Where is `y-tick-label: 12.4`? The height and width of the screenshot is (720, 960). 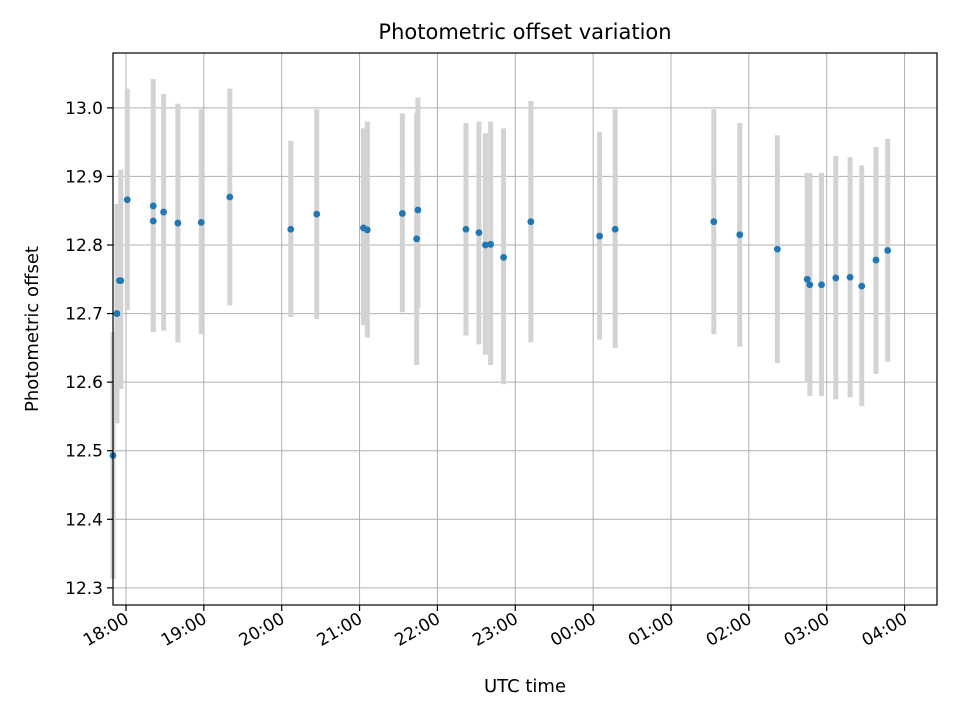 y-tick-label: 12.4 is located at coordinates (84, 520).